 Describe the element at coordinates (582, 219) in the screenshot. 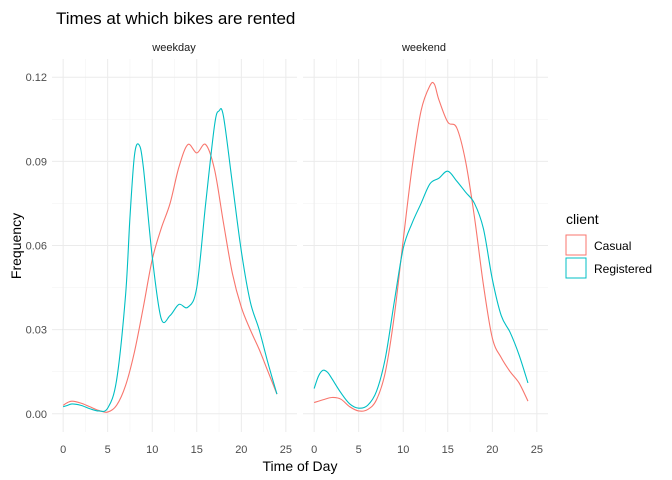

I see `legend-title: client` at that location.